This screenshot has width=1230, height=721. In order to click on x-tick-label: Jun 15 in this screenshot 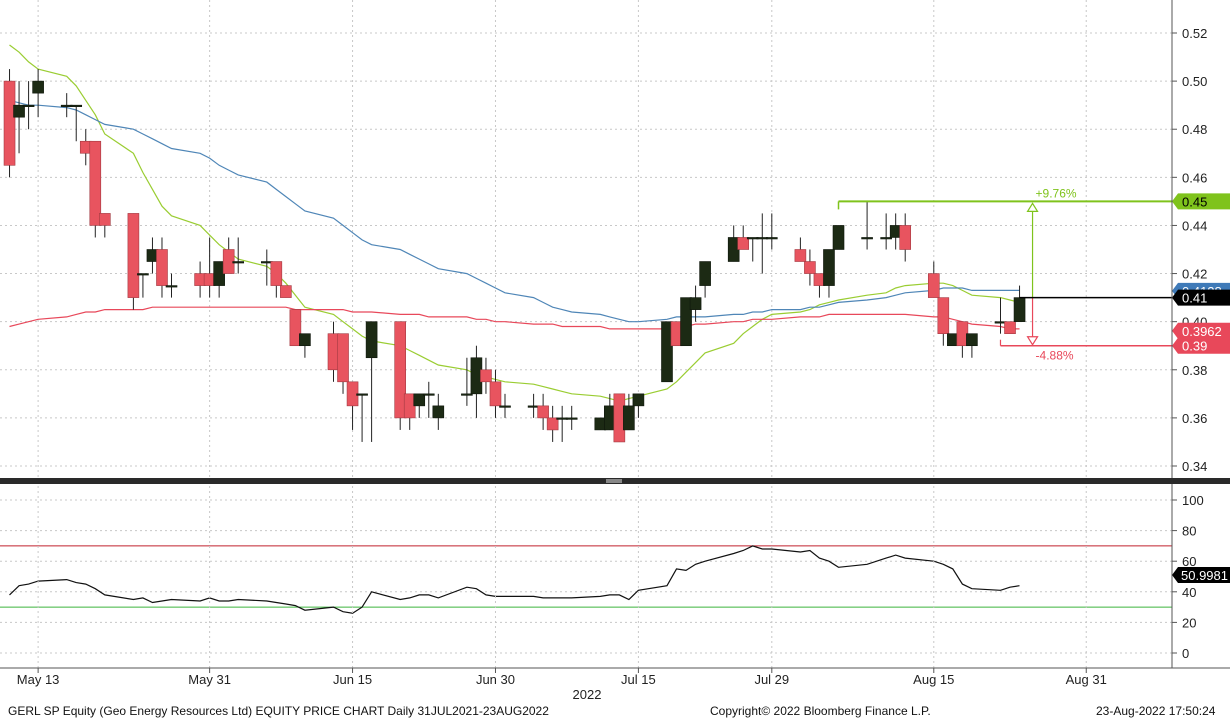, I will do `click(352, 679)`.